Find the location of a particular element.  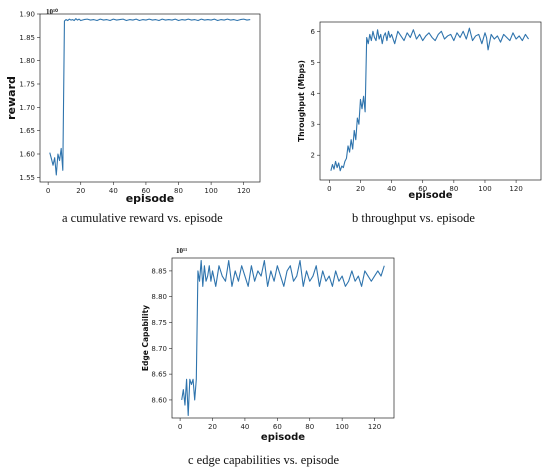

panel-a-scale-label: 10¹⁰ is located at coordinates (52, 12).